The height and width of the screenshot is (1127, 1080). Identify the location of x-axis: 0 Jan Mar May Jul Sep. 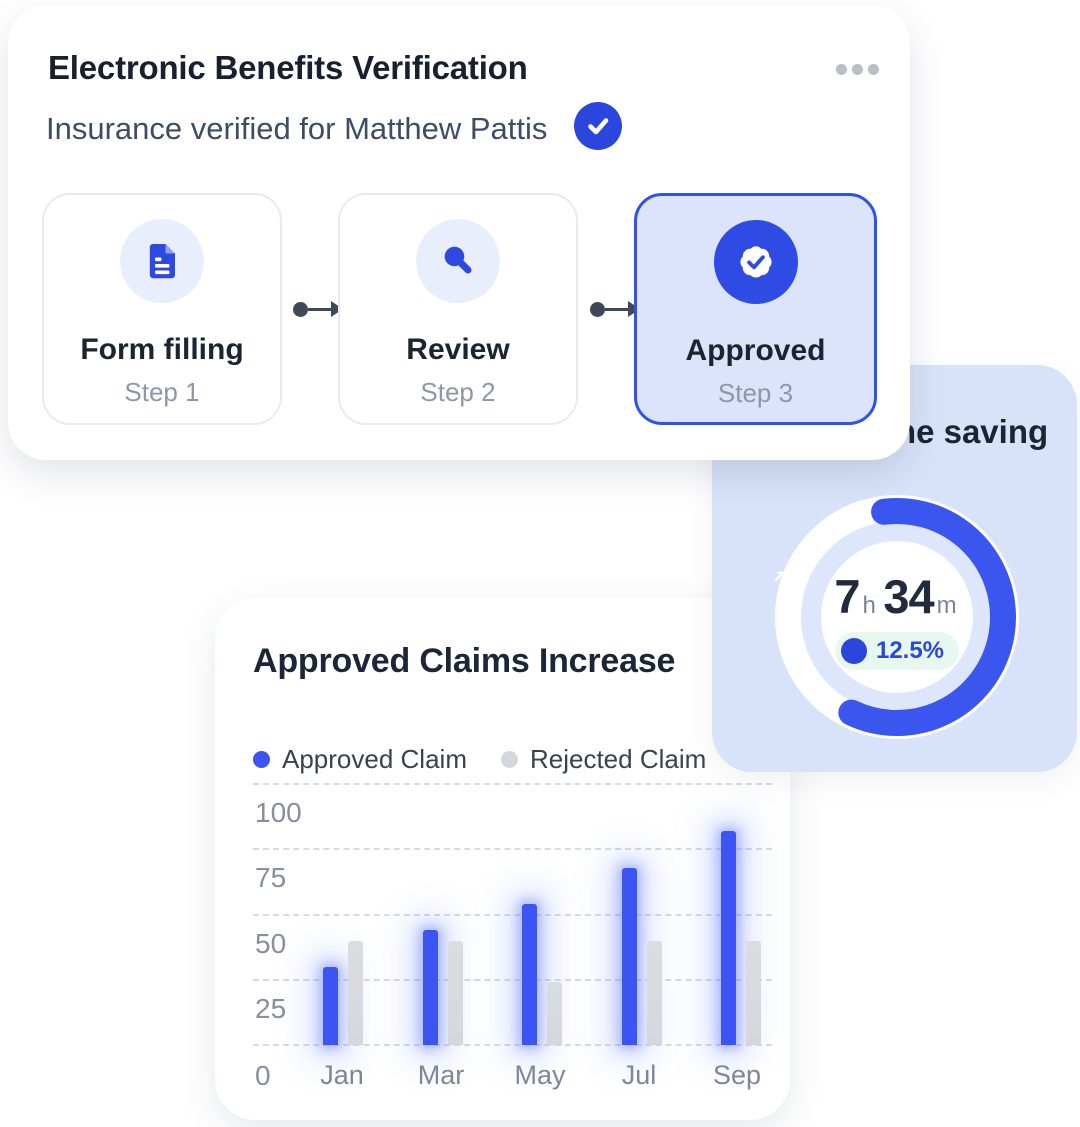
(512, 1076).